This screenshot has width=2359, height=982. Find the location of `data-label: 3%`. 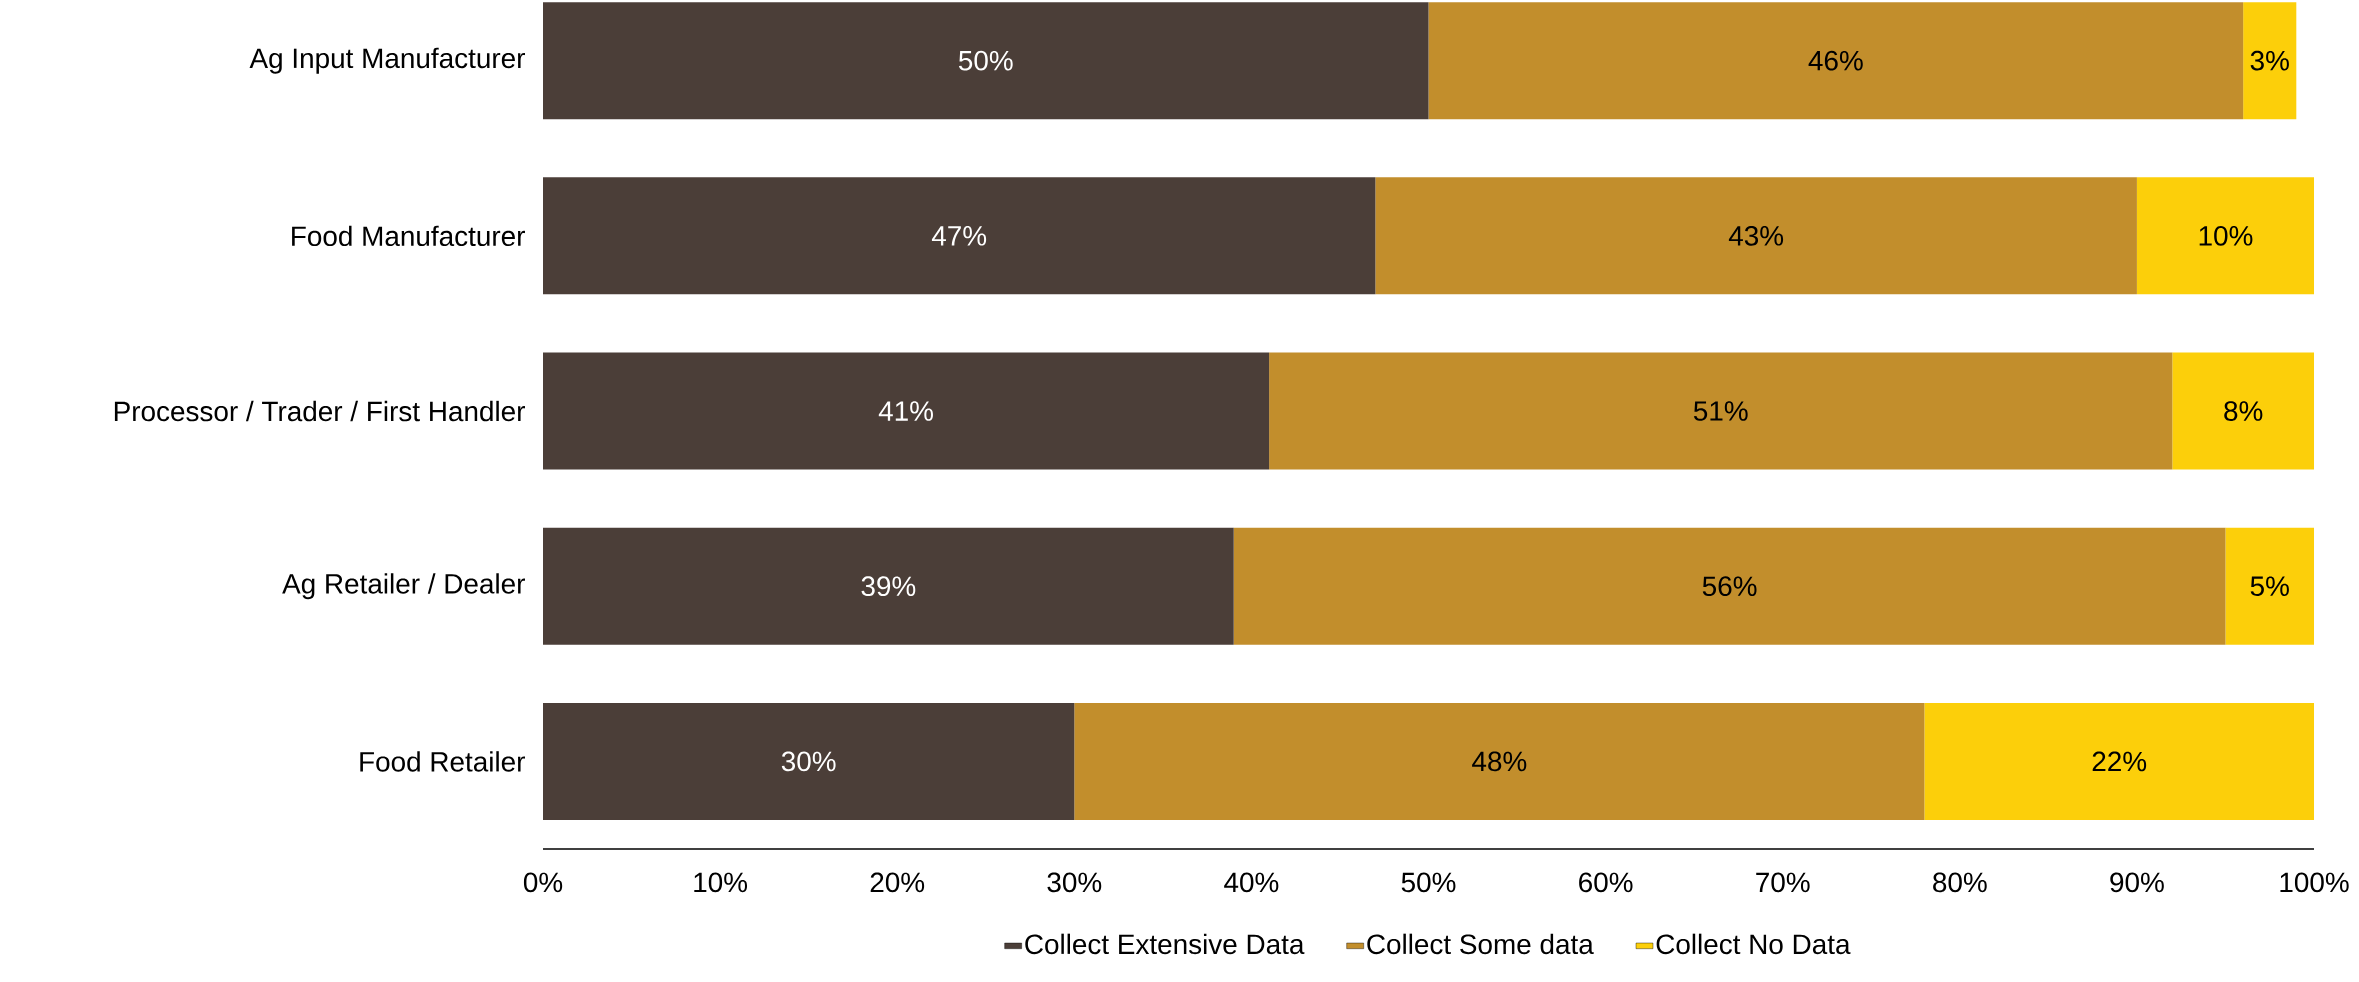

data-label: 3% is located at coordinates (2269, 60).